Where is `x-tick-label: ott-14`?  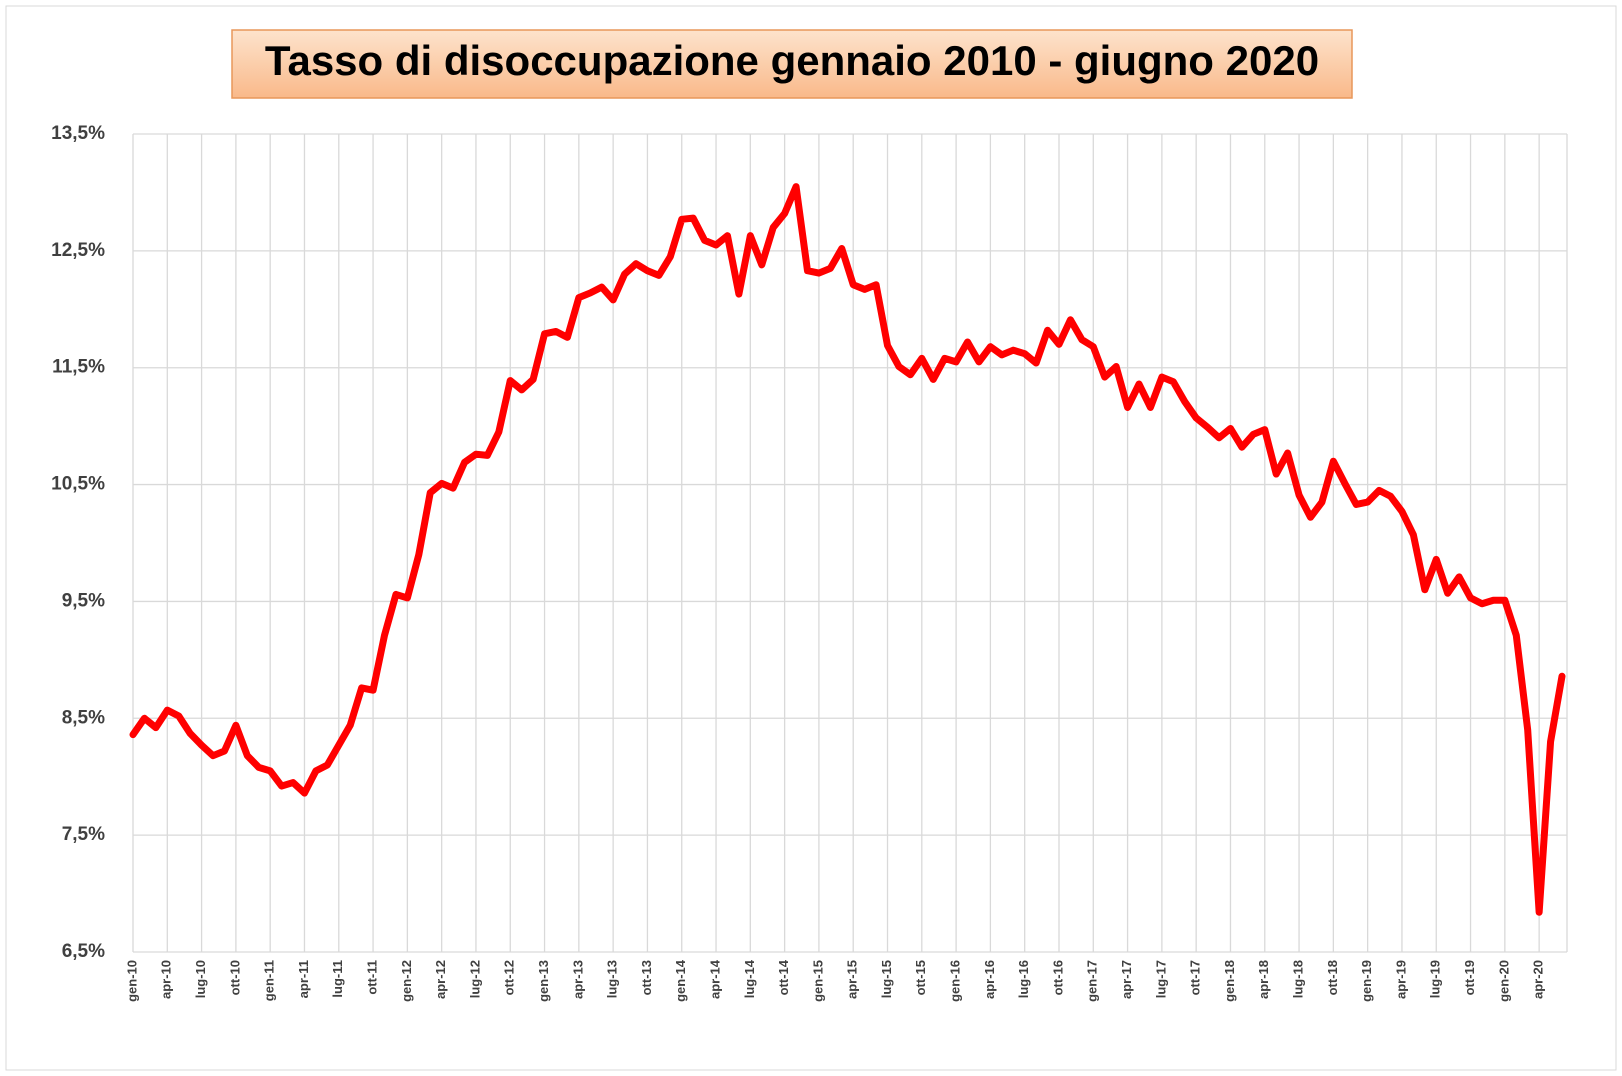
x-tick-label: ott-14 is located at coordinates (783, 977).